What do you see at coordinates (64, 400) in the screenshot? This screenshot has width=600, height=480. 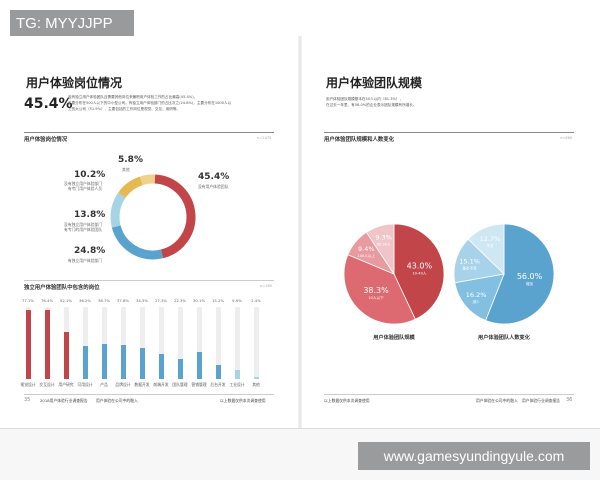 I see `footer-report: 2018用户体验行业调查报告` at bounding box center [64, 400].